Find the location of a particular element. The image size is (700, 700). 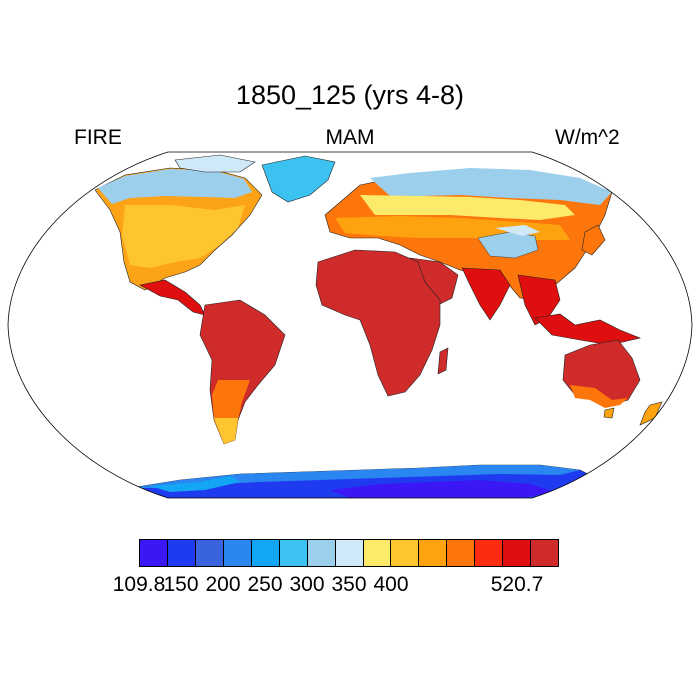

plot-title: 1850_125 (yrs 4-8) is located at coordinates (350, 95).